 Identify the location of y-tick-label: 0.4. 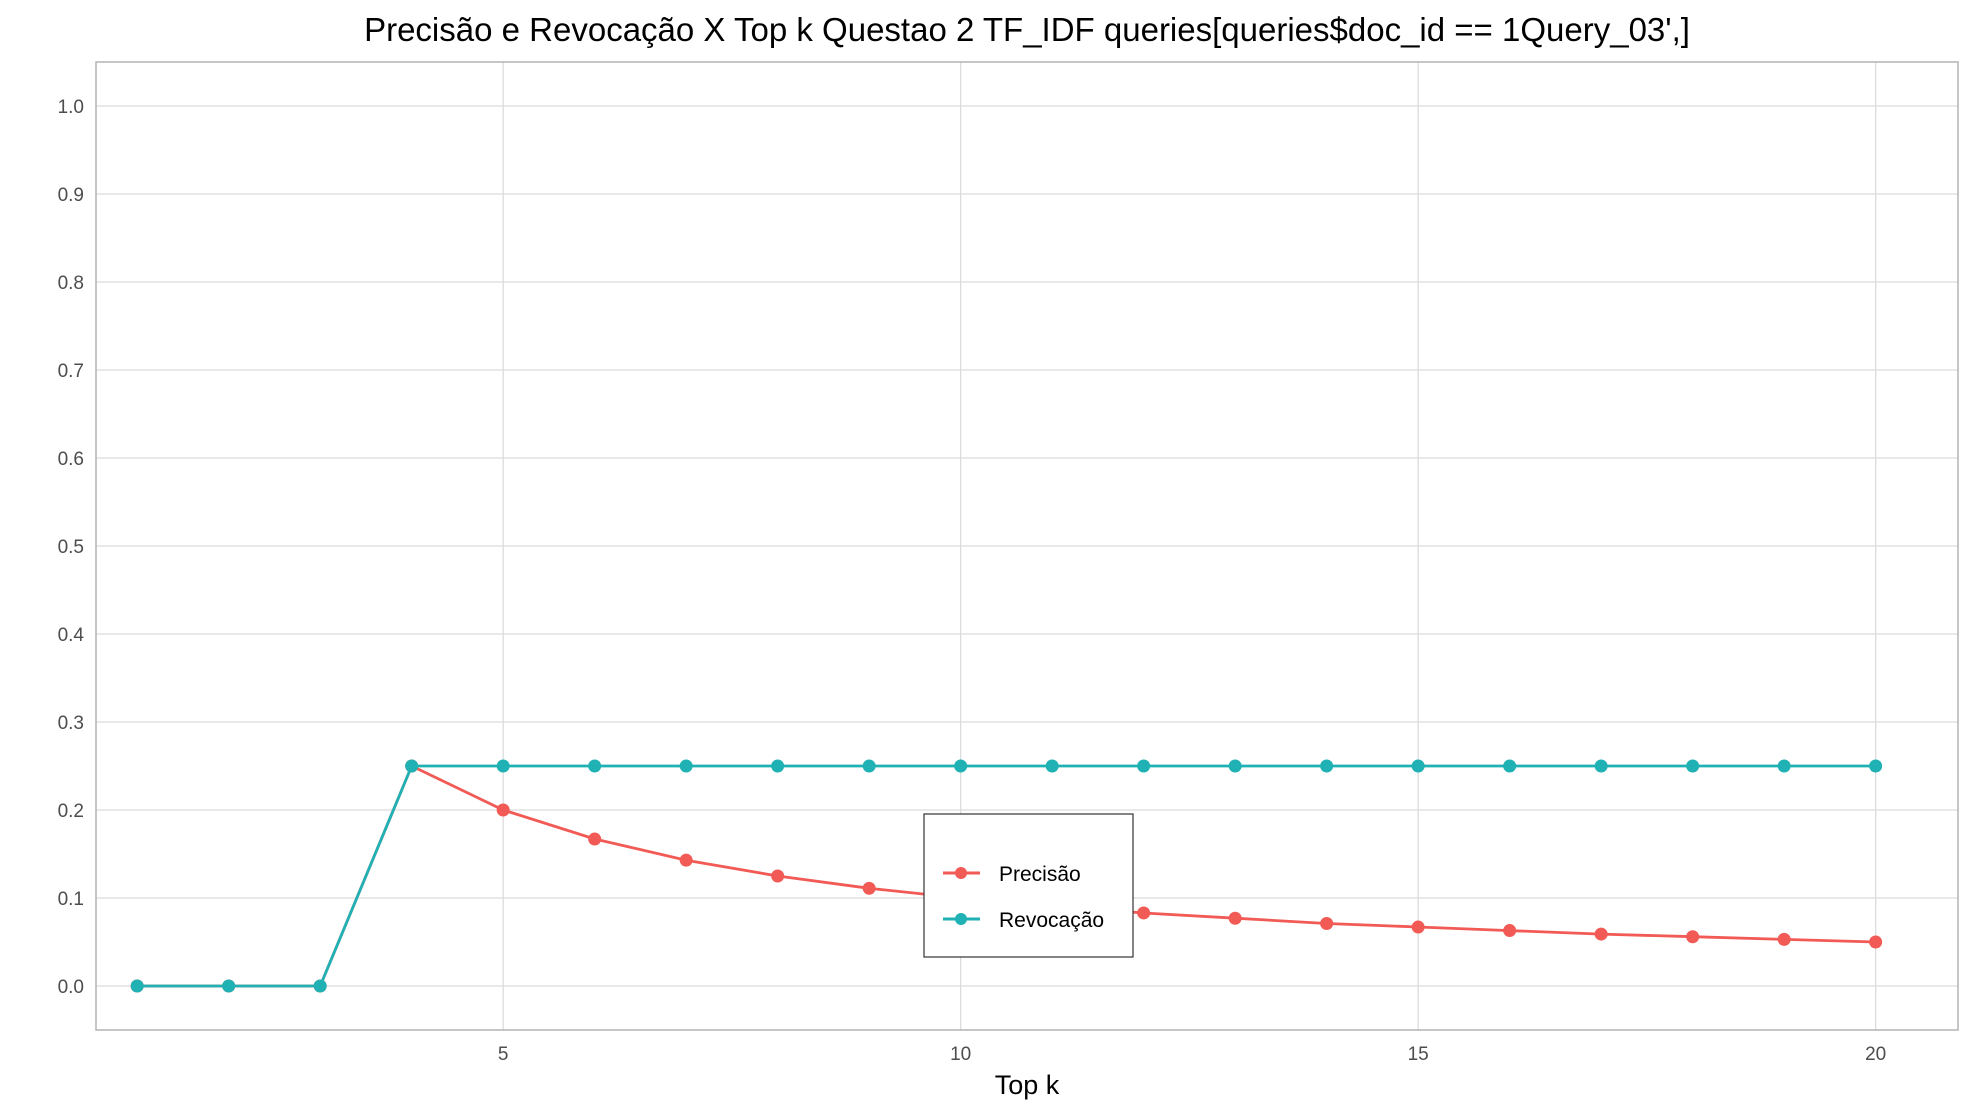
(71, 635).